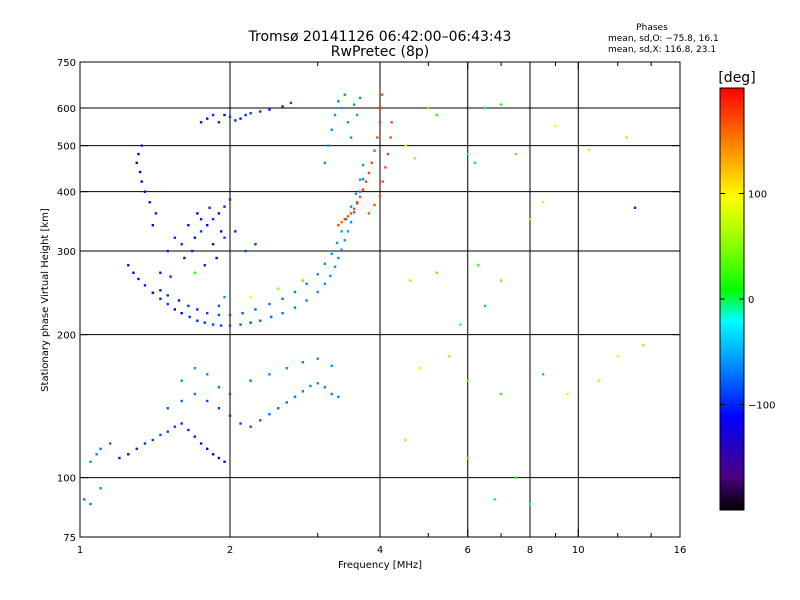 This screenshot has width=800, height=600. What do you see at coordinates (578, 550) in the screenshot?
I see `x-tick-label: 10` at bounding box center [578, 550].